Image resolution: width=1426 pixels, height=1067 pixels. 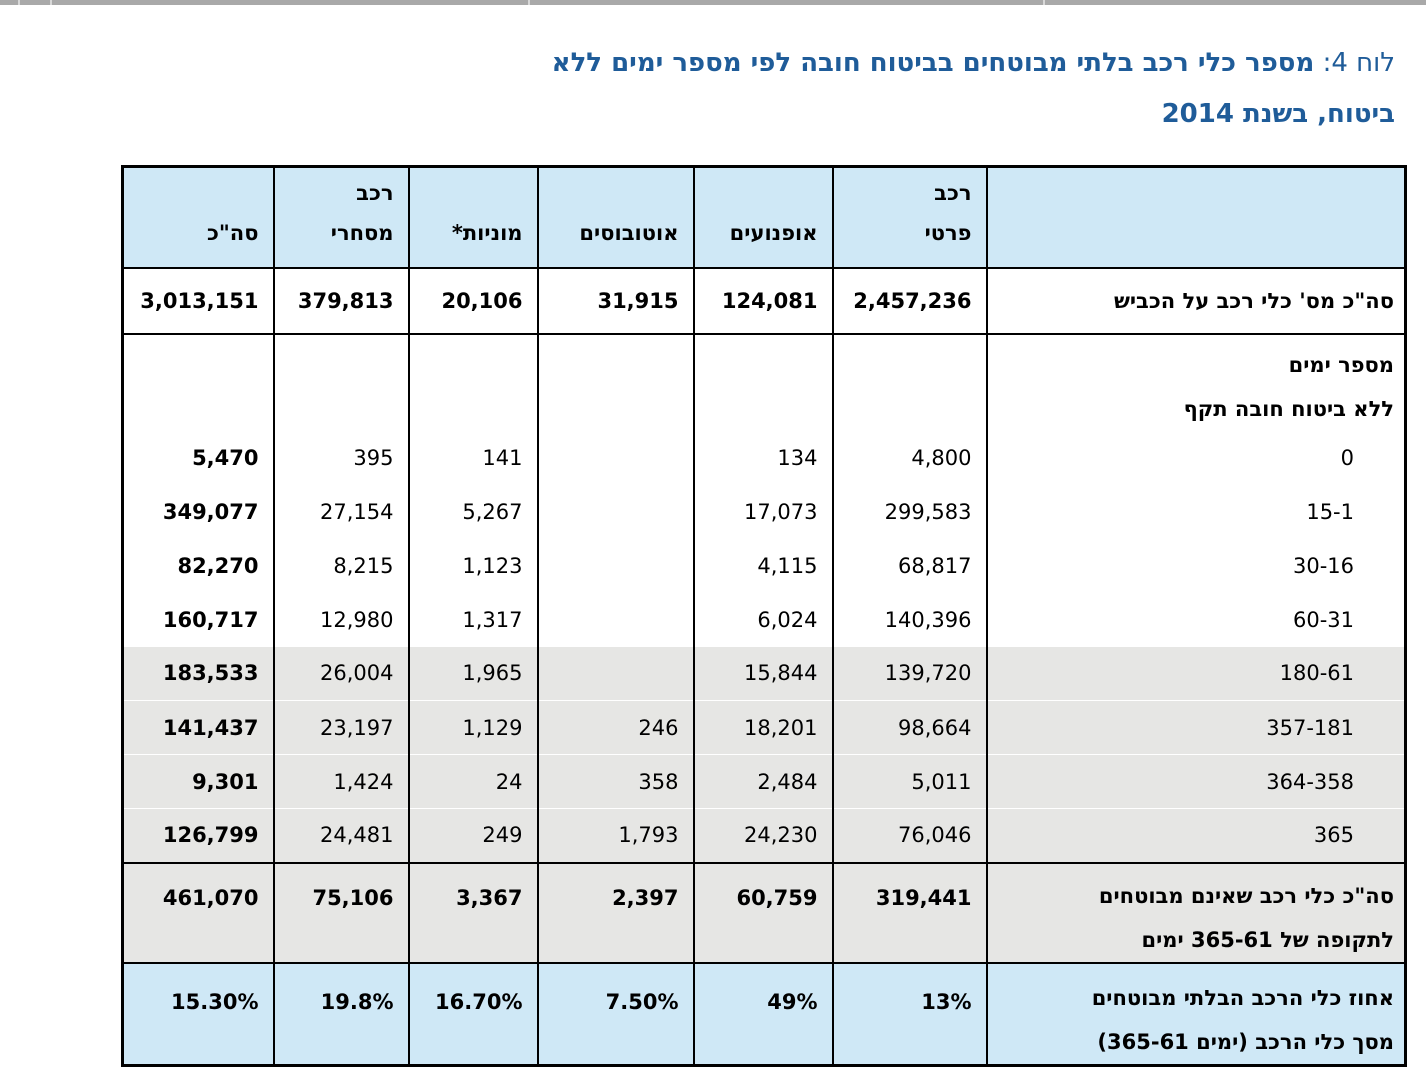 What do you see at coordinates (909, 1013) in the screenshot?
I see `cell-private: 13%` at bounding box center [909, 1013].